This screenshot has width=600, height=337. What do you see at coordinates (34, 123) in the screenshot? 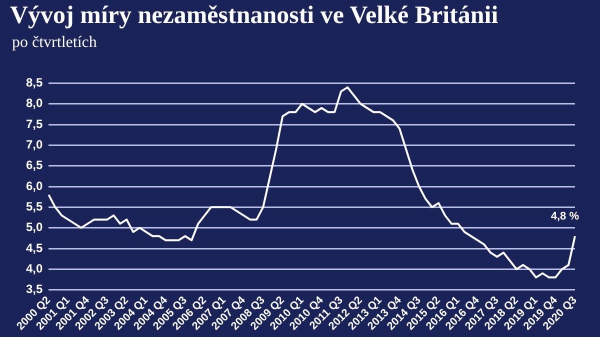
I see `y-tick-label: 7,5` at bounding box center [34, 123].